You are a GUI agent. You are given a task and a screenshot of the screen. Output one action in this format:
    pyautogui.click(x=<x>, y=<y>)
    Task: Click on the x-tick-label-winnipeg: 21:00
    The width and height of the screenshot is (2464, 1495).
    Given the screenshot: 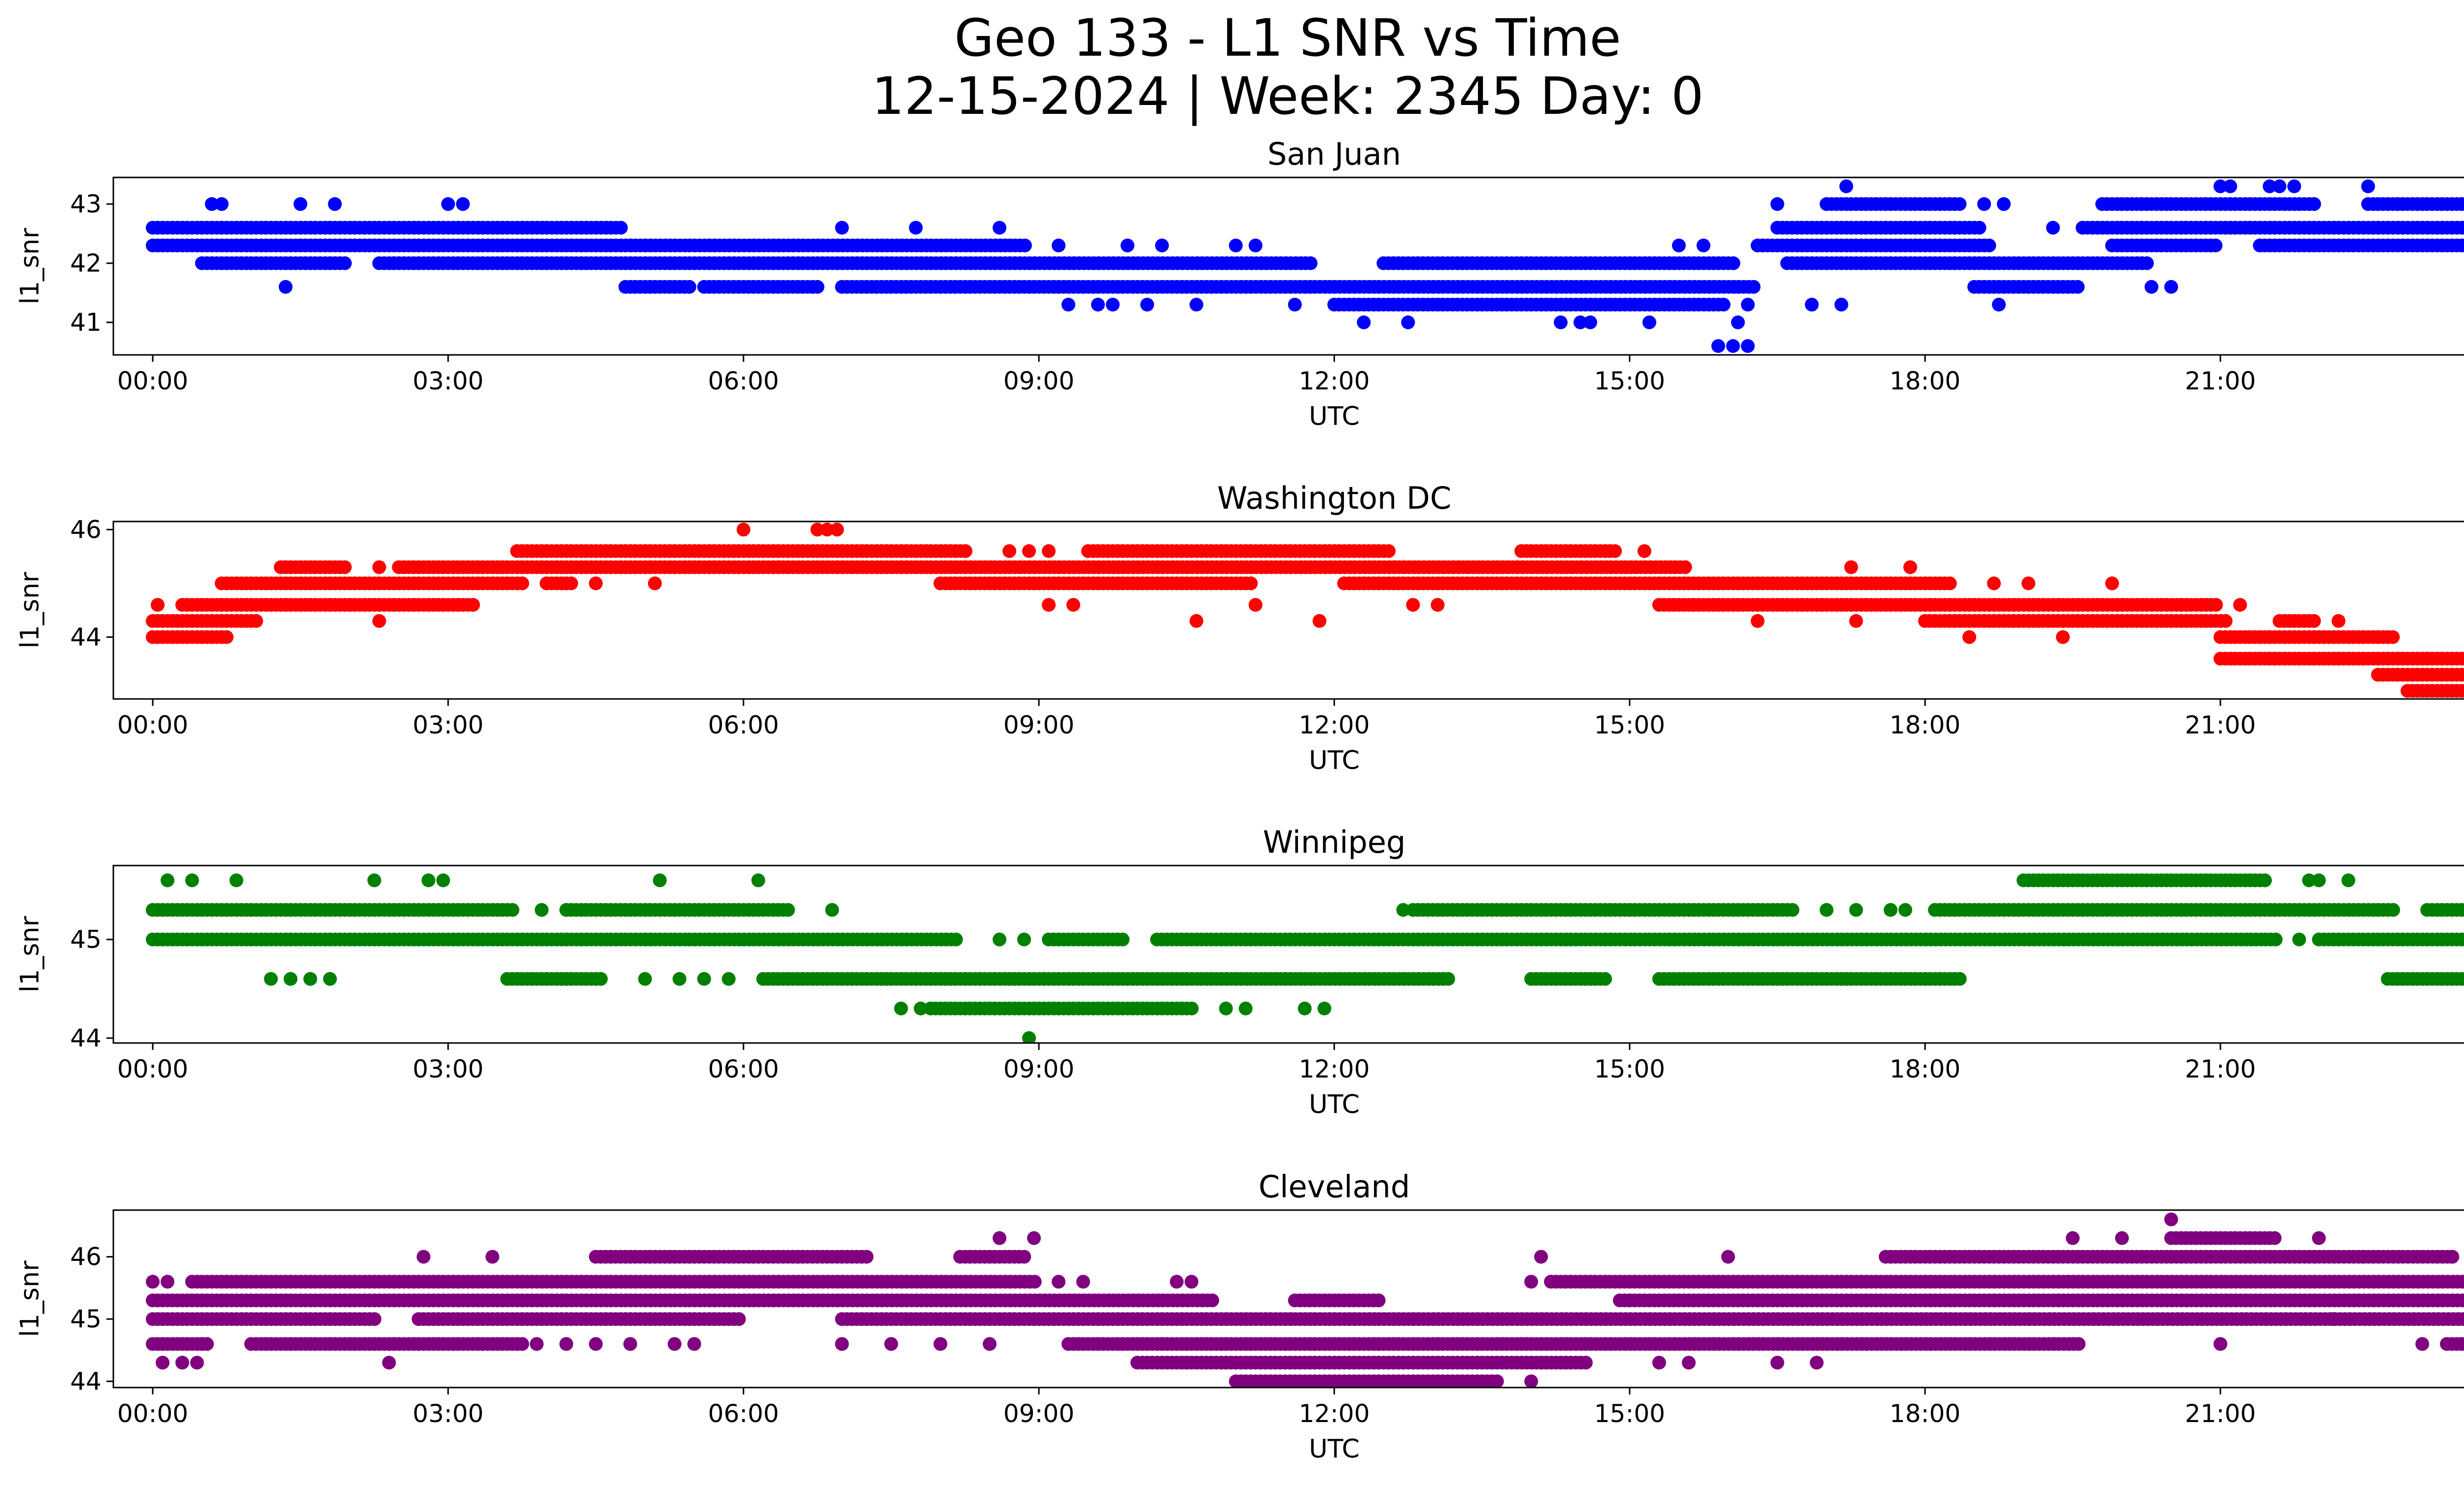 What is the action you would take?
    pyautogui.click(x=2220, y=1069)
    